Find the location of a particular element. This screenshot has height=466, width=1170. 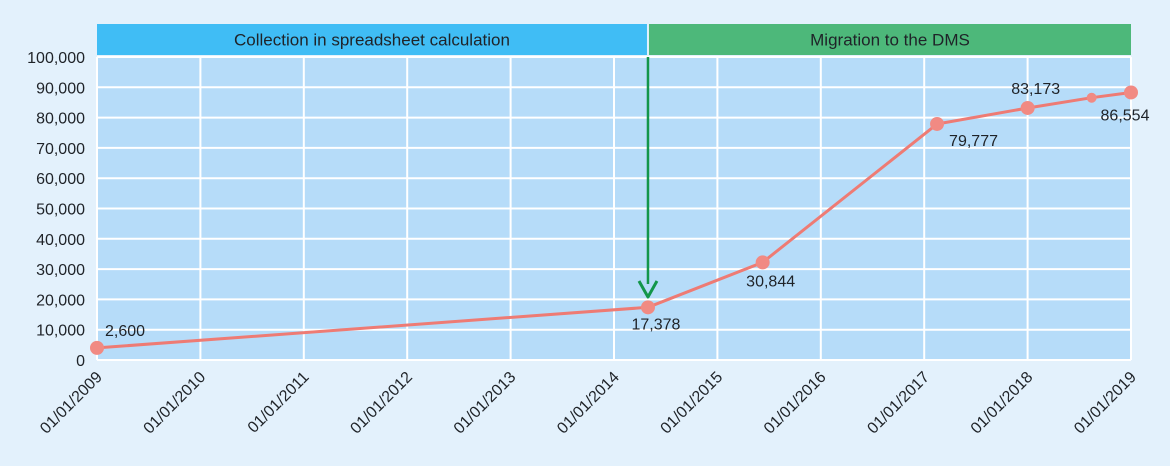

transition-arrow is located at coordinates (648, 178).